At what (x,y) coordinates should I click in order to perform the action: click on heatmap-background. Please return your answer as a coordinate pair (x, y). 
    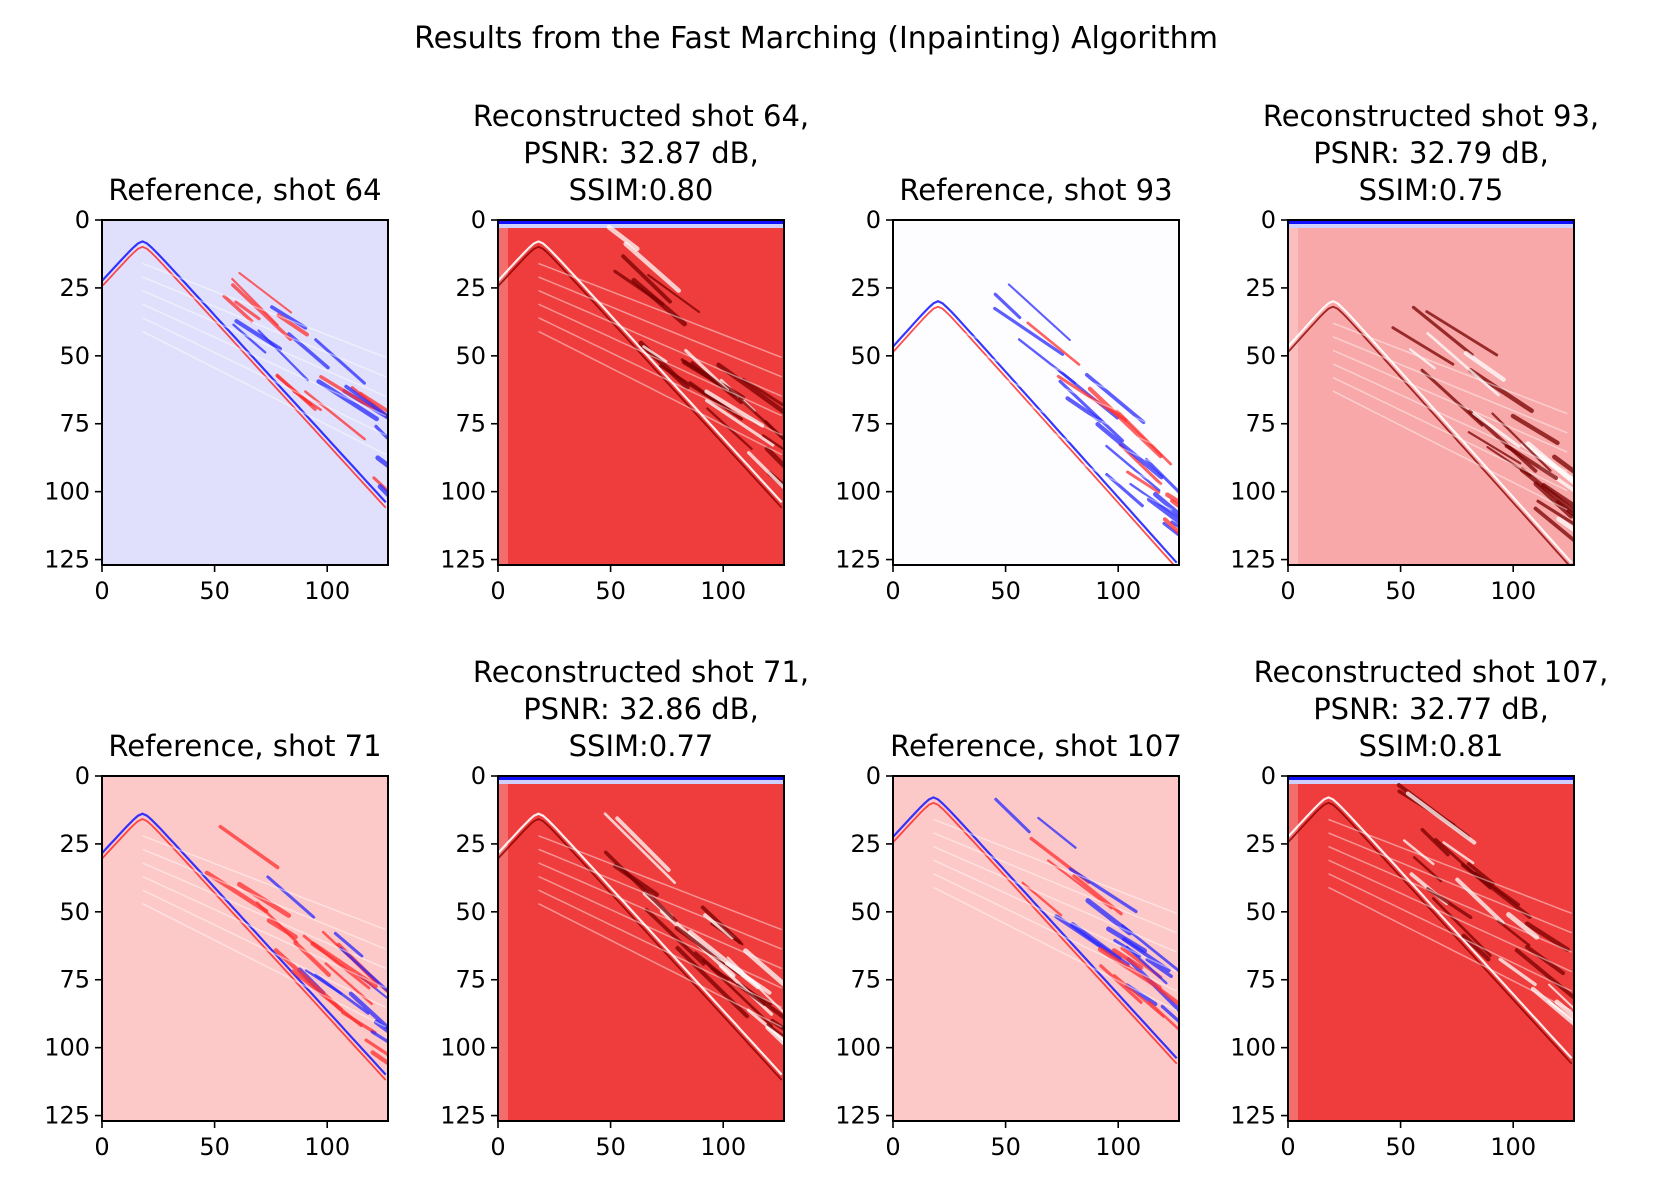
    Looking at the image, I should click on (1431, 392).